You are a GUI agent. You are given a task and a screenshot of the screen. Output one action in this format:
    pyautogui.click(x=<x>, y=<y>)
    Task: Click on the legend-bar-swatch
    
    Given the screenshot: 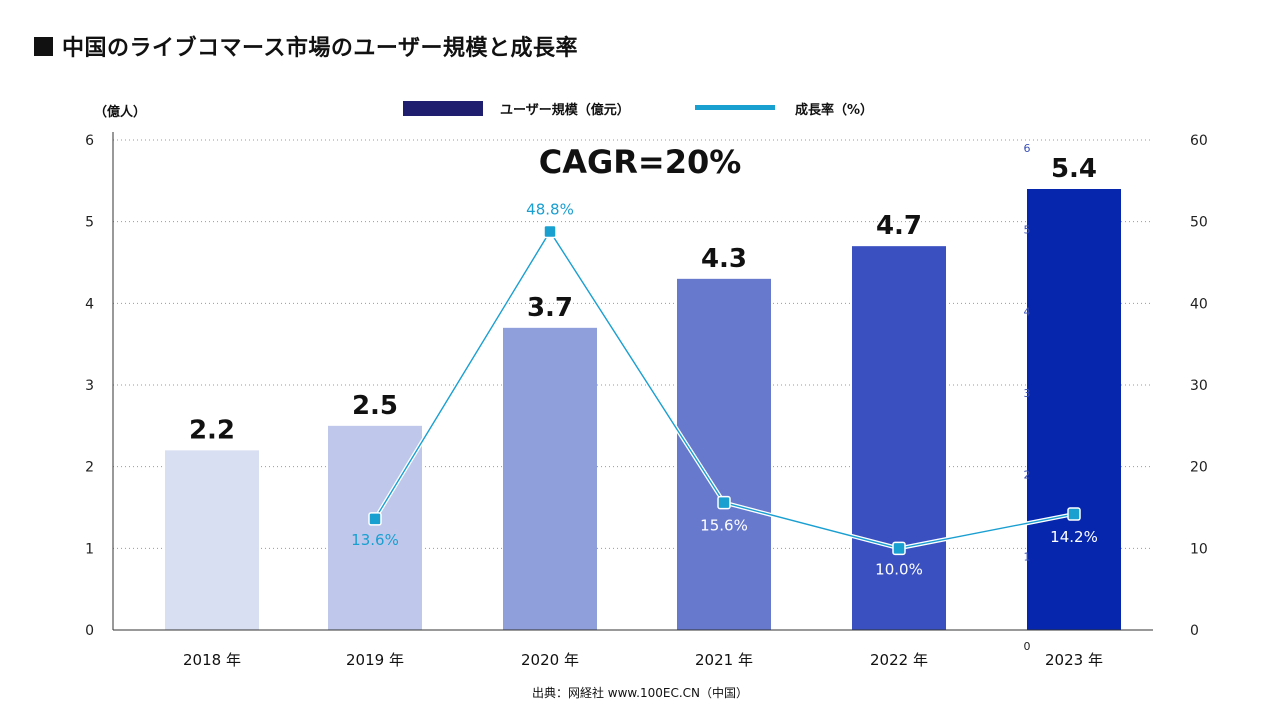 What is the action you would take?
    pyautogui.click(x=443, y=108)
    